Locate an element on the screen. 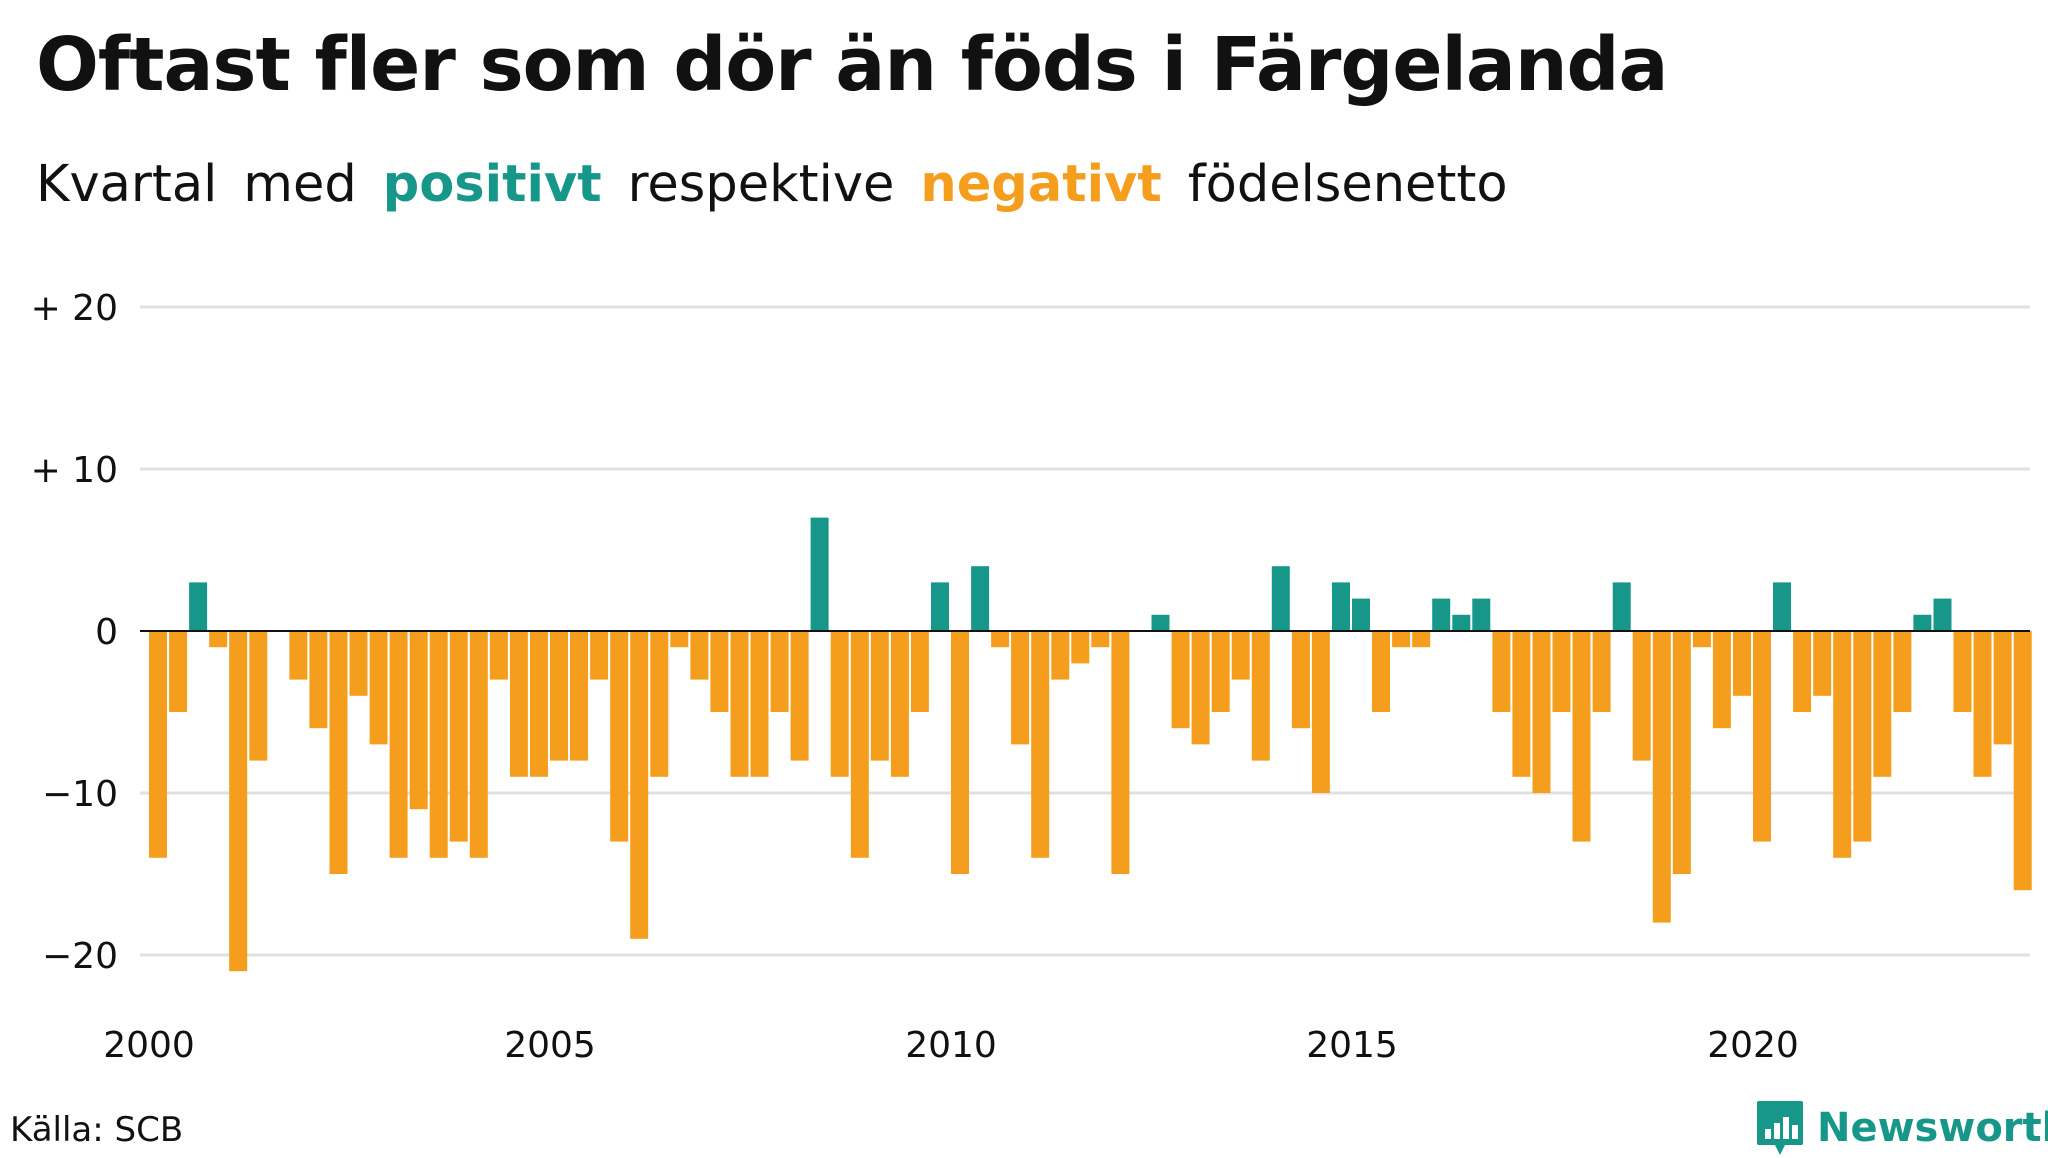  subtitle-negative-label: negativt is located at coordinates (1041, 184).